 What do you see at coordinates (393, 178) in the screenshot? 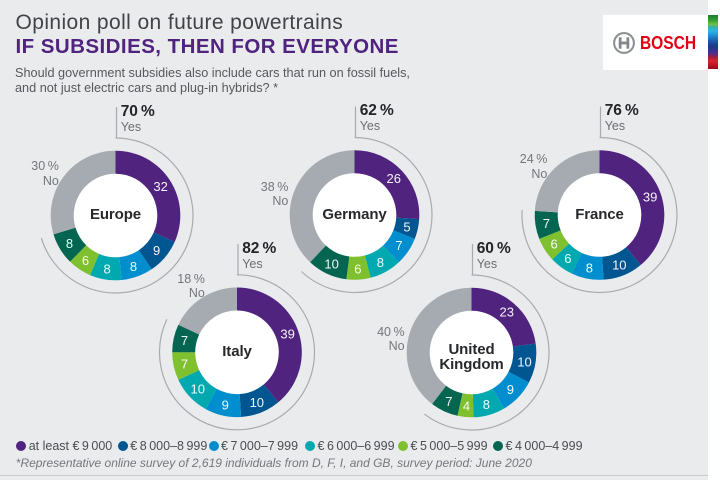
I see `svg-text: 26` at bounding box center [393, 178].